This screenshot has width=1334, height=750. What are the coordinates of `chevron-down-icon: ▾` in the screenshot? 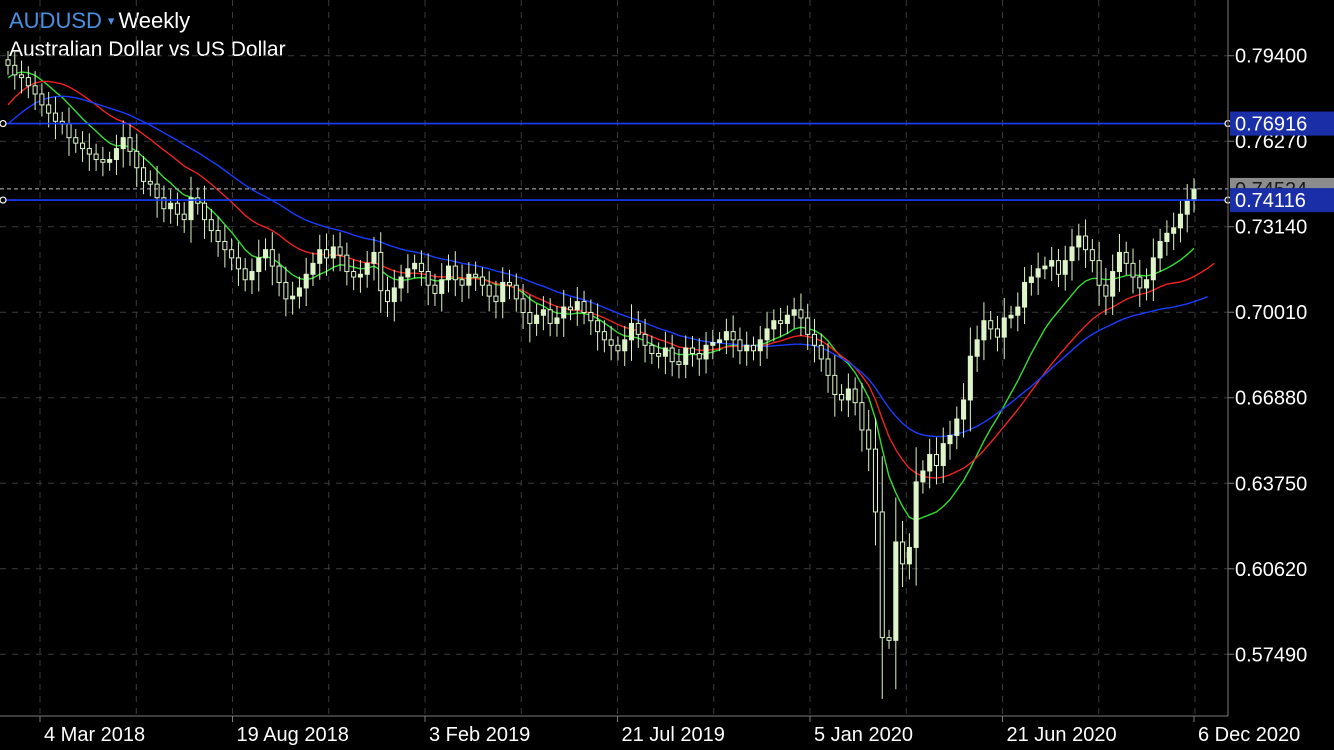 It's located at (111, 20).